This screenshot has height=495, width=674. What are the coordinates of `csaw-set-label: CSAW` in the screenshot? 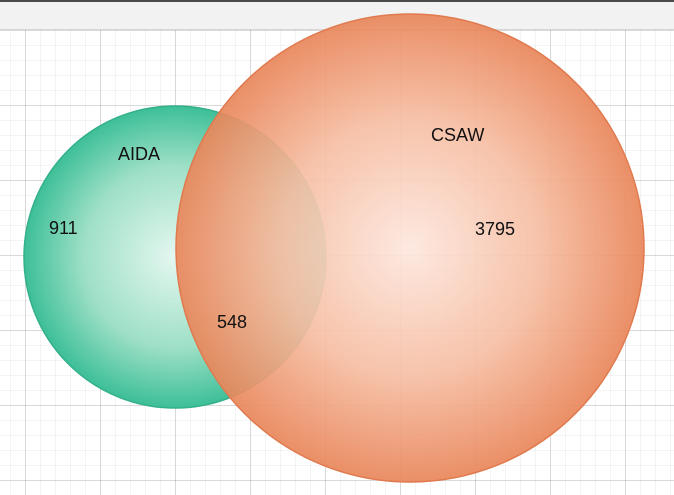 It's located at (457, 135).